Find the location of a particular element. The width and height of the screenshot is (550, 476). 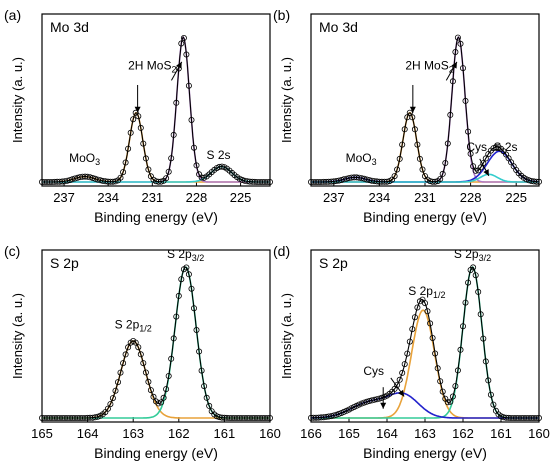

peak-annotation: 2H MoS2 is located at coordinates (152, 67).